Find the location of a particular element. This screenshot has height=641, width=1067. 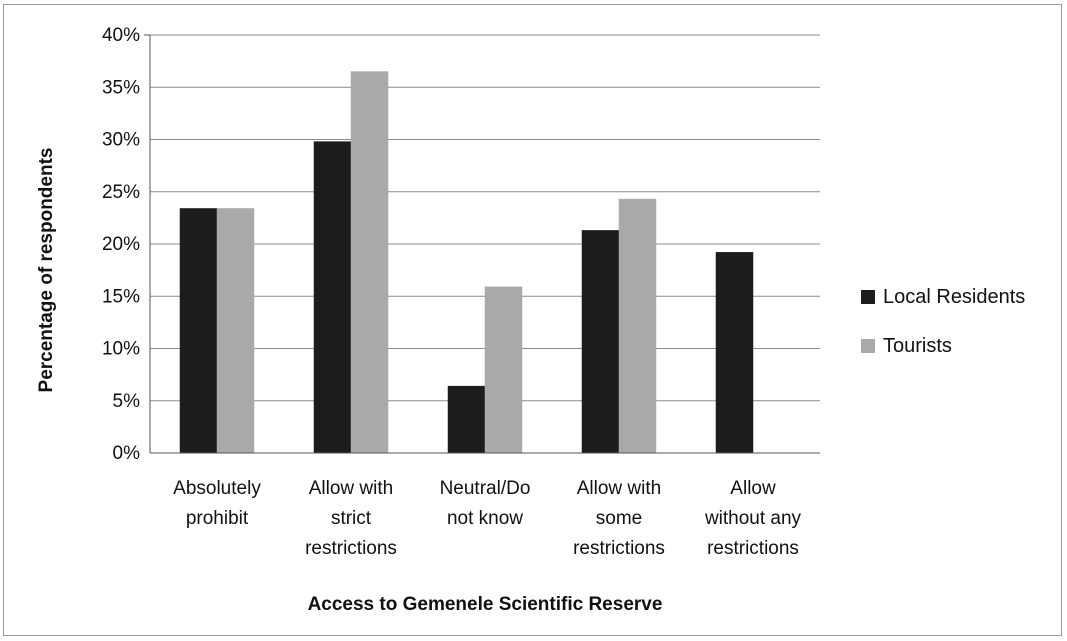

y-tick-labels: 0% 5% 10% 15% 20% 25% 30% 35% 40% is located at coordinates (121, 244).